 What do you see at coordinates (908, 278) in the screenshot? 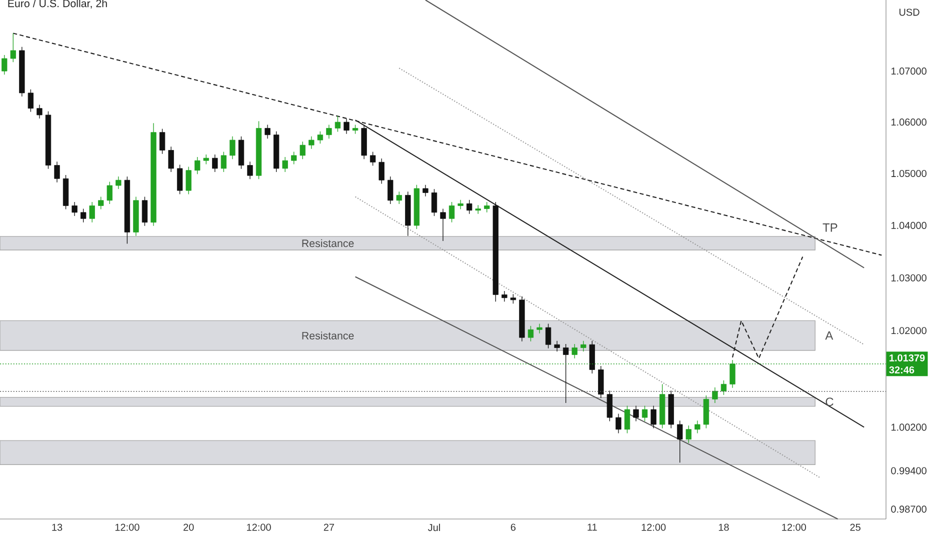
I see `y-tick-label: 1.03000` at bounding box center [908, 278].